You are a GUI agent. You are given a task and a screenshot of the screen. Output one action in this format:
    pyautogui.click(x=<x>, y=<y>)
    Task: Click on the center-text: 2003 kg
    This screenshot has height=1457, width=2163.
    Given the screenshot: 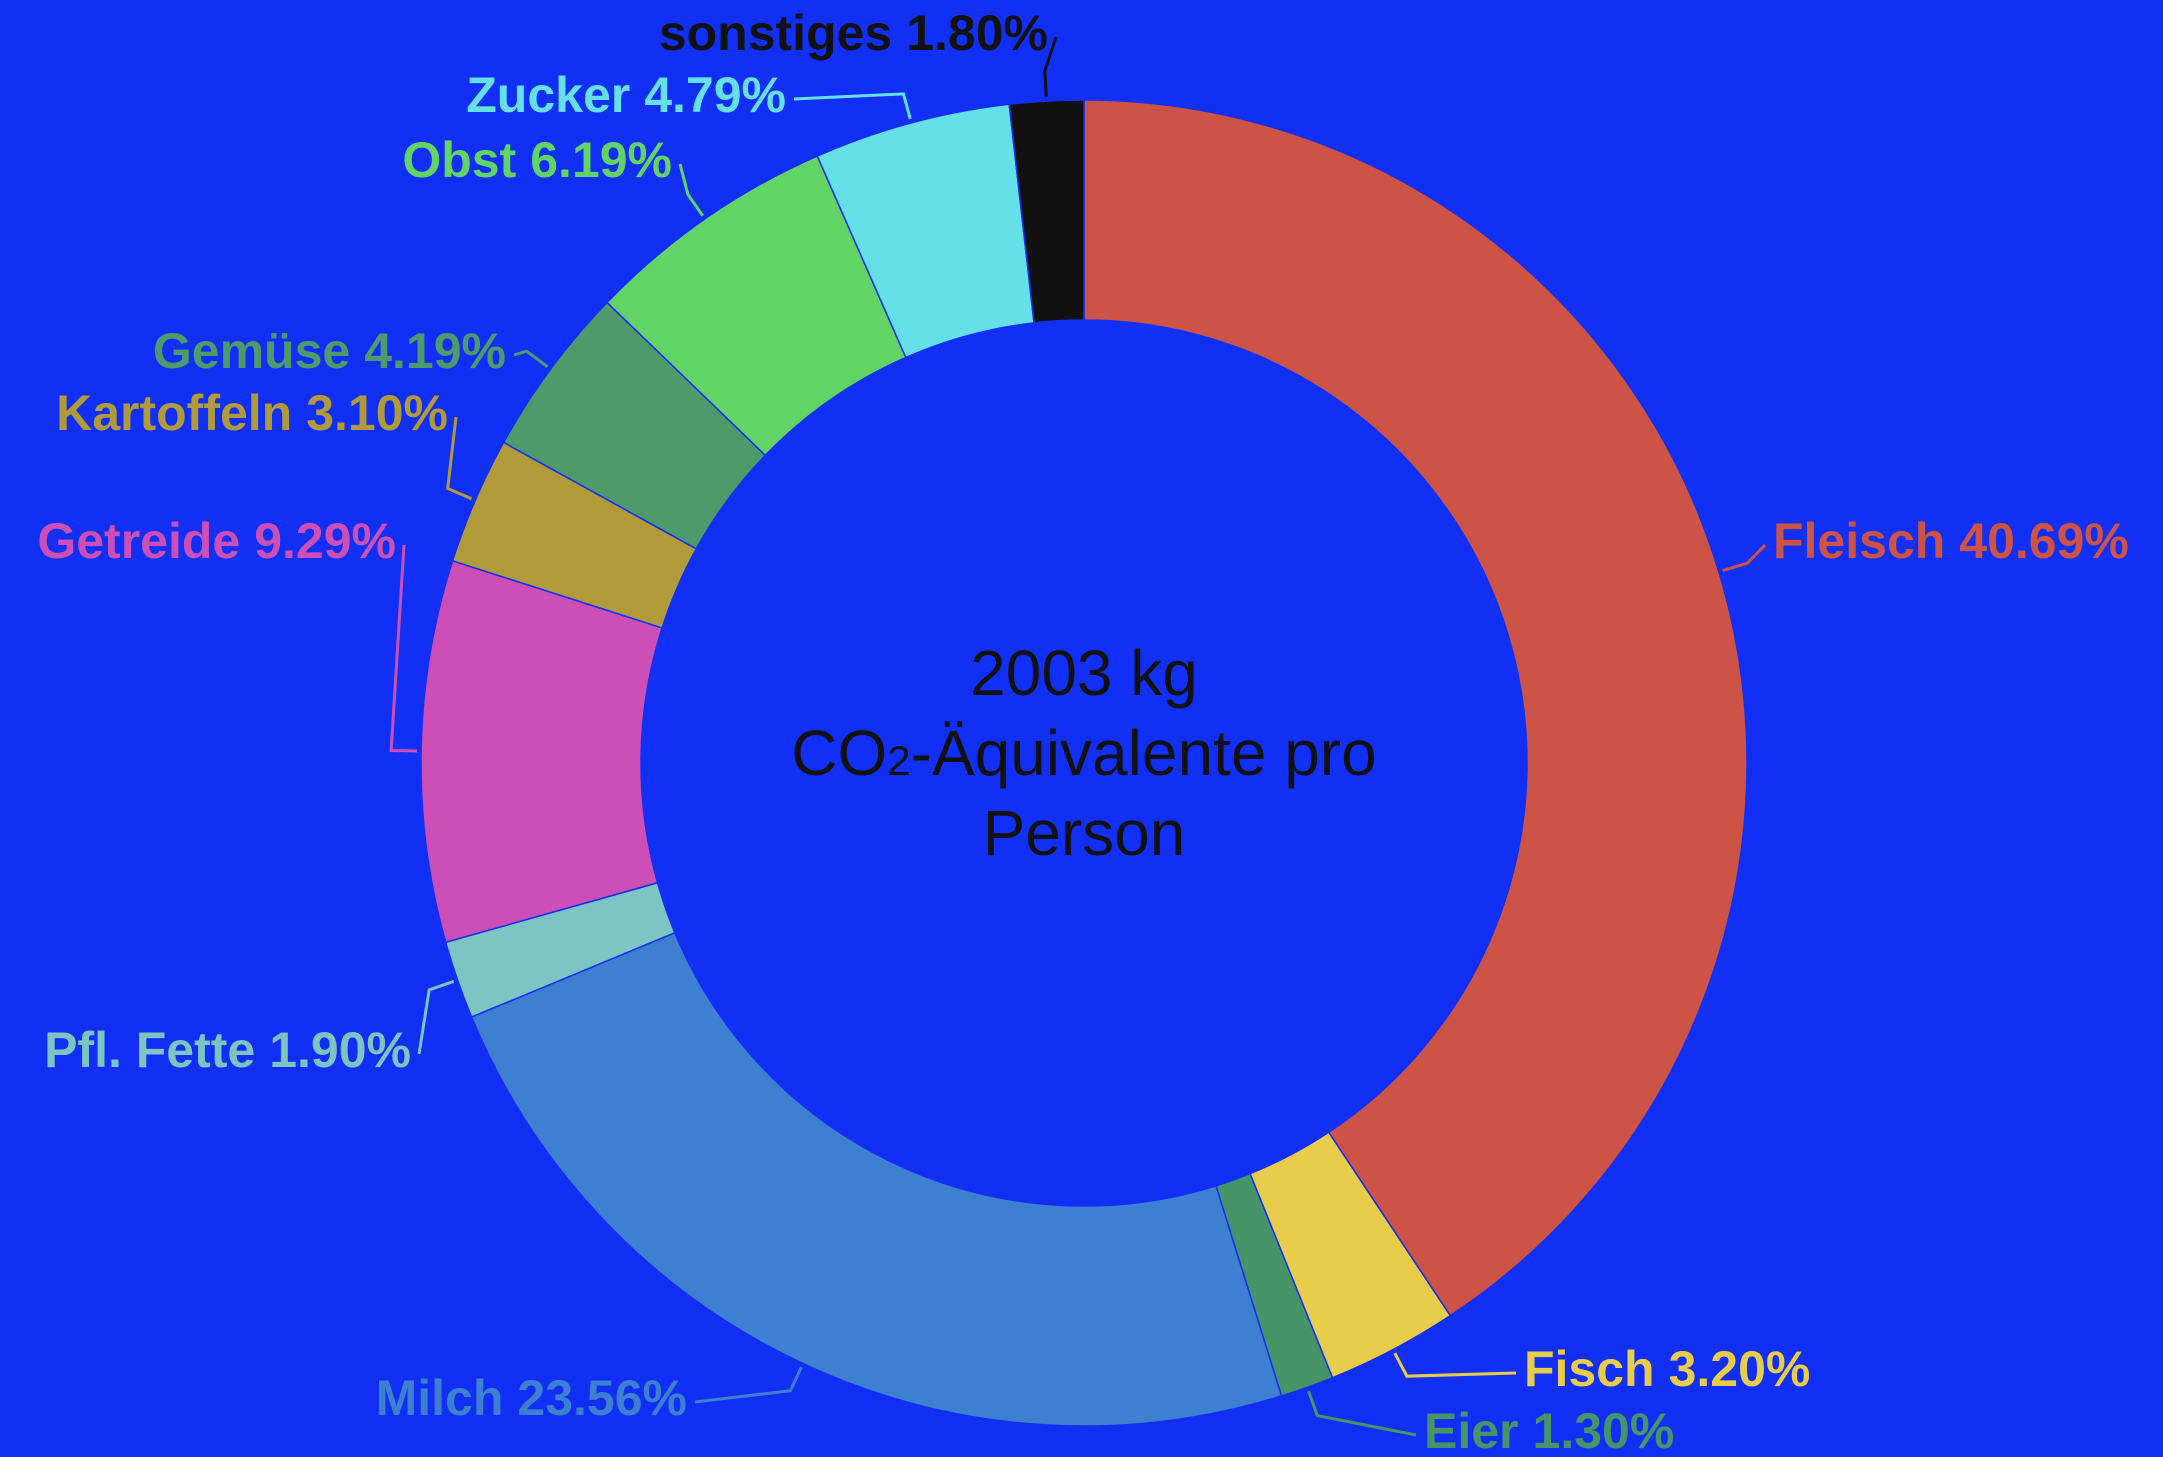 What is the action you would take?
    pyautogui.click(x=1084, y=673)
    